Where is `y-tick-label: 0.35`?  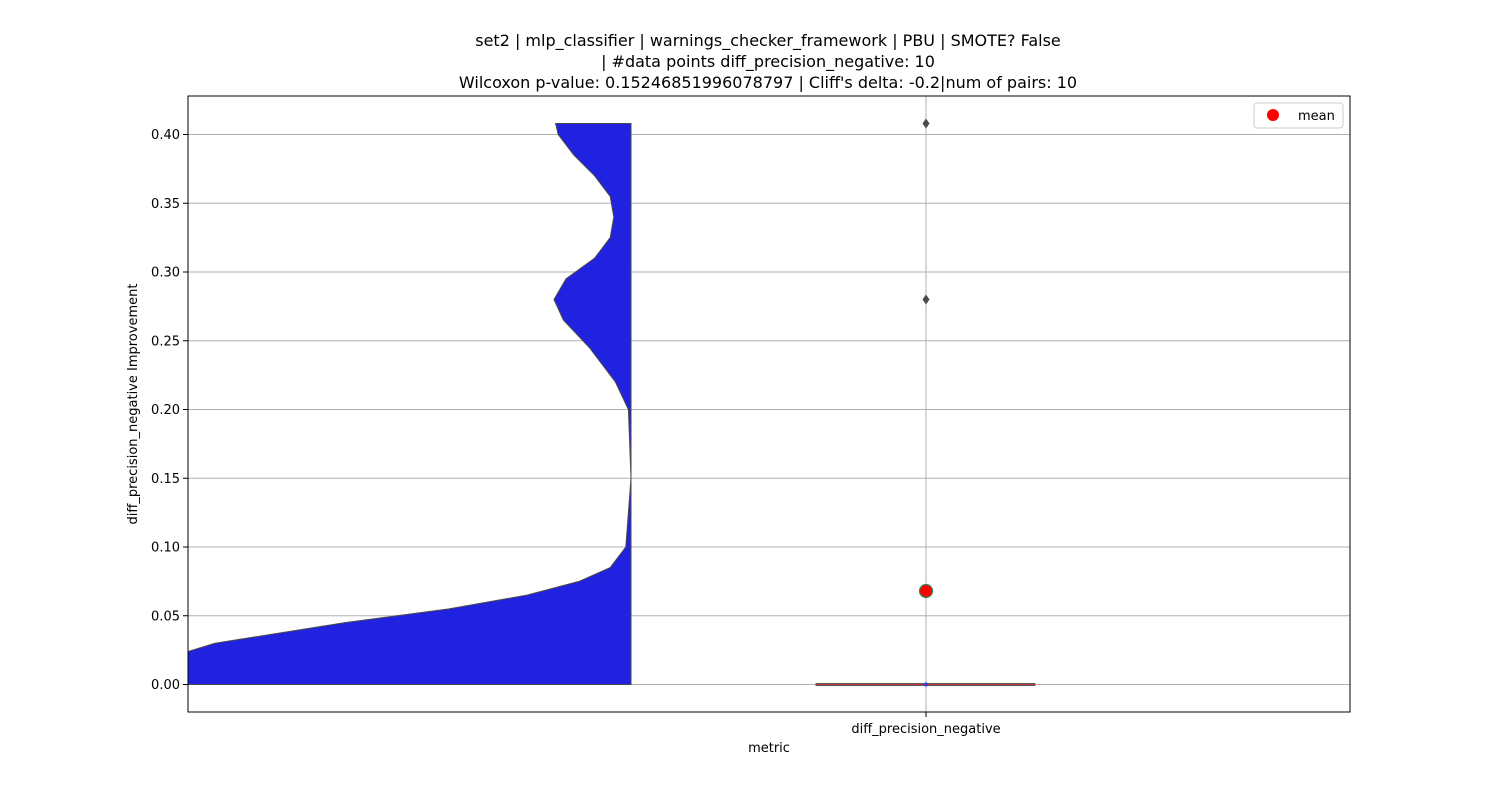 y-tick-label: 0.35 is located at coordinates (165, 204).